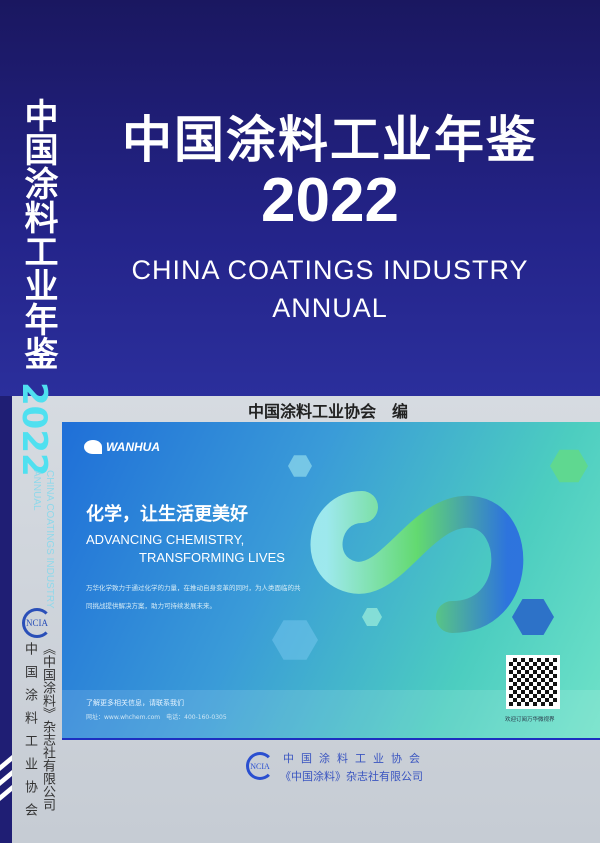 Image resolution: width=600 pixels, height=843 pixels. Describe the element at coordinates (212, 557) in the screenshot. I see `ad-slogan-en-2: TRANSFORMING LIVES` at that location.